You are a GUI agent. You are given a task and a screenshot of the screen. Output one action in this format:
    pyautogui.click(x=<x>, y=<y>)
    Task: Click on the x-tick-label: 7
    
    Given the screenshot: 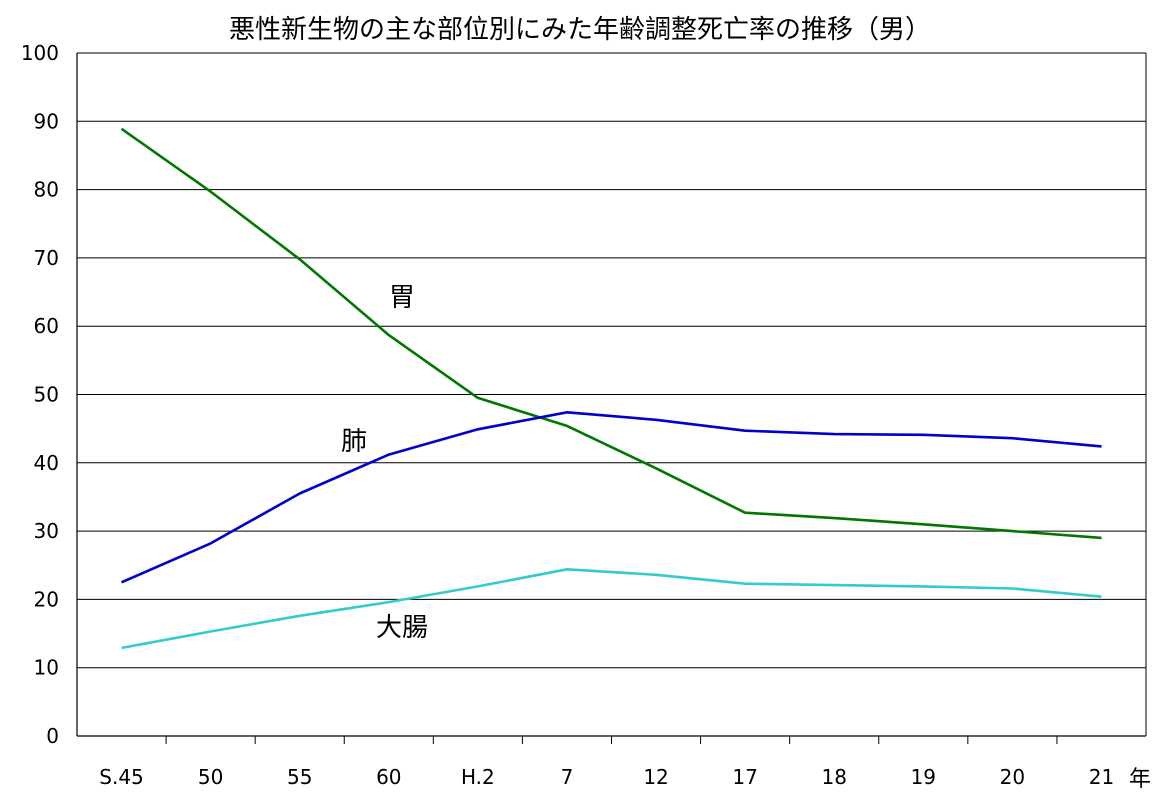 What is the action you would take?
    pyautogui.click(x=567, y=777)
    